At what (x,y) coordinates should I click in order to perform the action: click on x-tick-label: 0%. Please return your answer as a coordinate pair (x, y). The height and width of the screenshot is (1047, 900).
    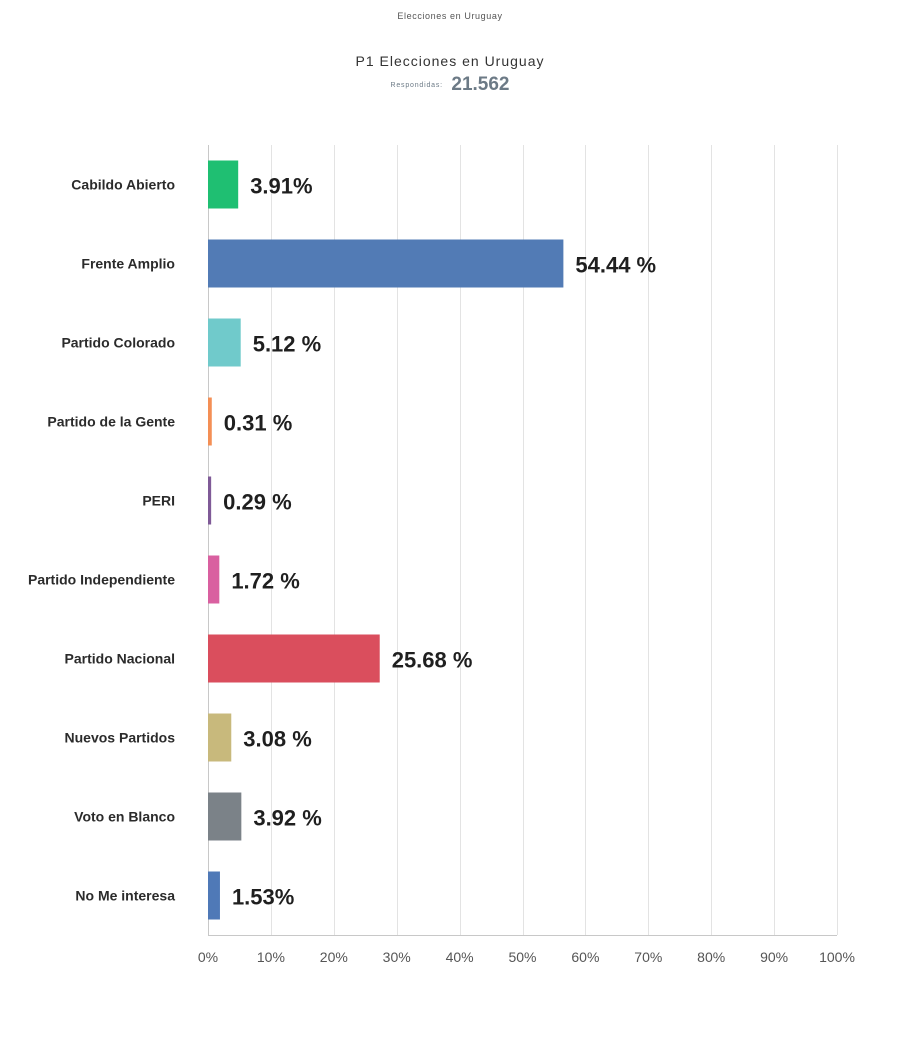
    Looking at the image, I should click on (208, 957).